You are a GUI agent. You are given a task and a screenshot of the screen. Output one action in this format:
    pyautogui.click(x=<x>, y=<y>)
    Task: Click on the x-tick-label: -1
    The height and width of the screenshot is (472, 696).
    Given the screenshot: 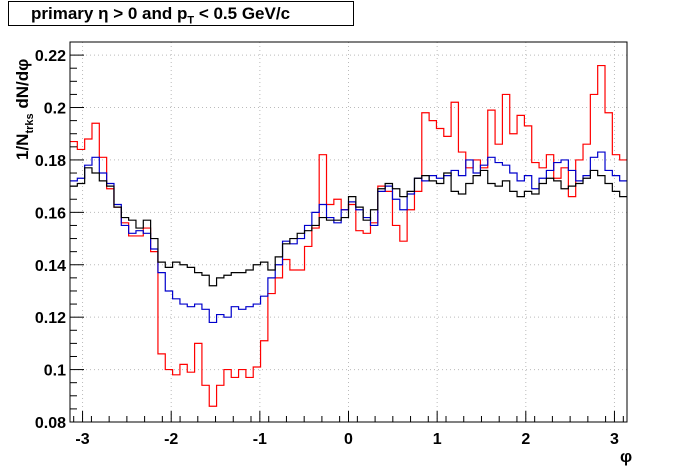 What is the action you would take?
    pyautogui.click(x=260, y=439)
    